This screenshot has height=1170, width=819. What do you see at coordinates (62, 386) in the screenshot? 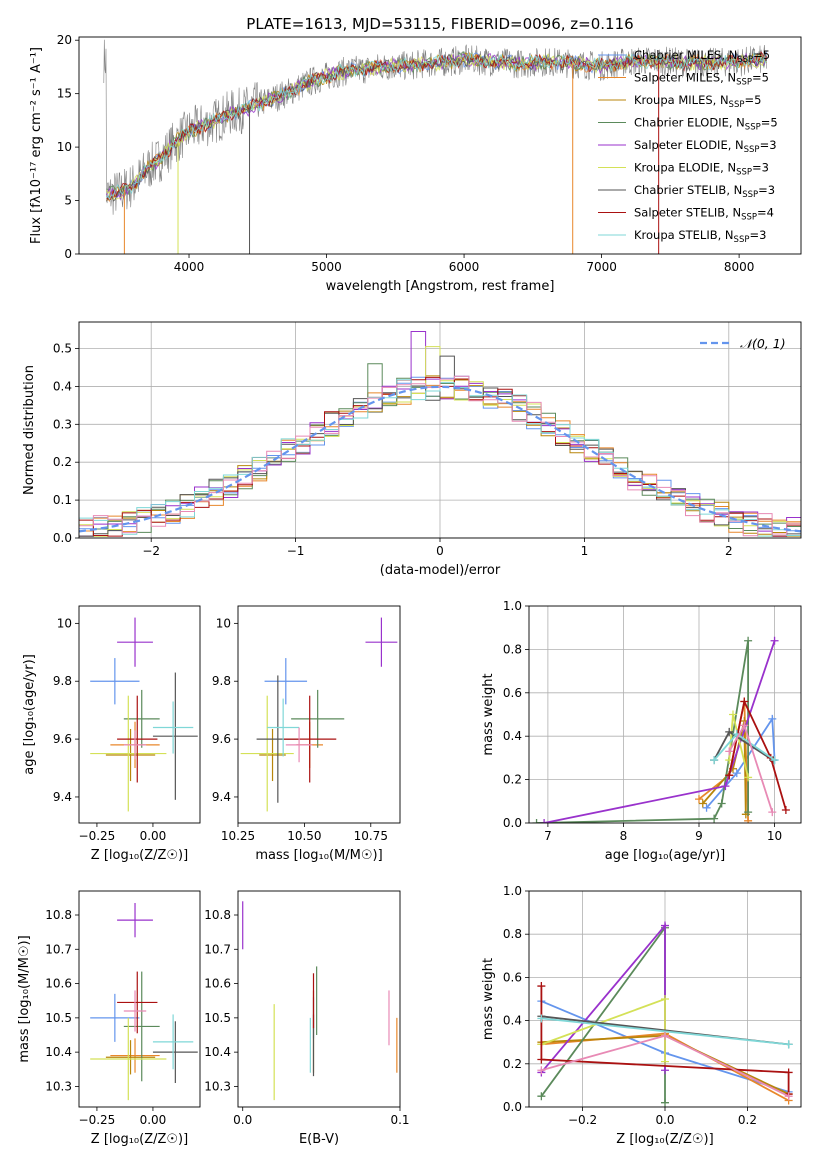
I see `y-tick-label: 0.4` at bounding box center [62, 386].